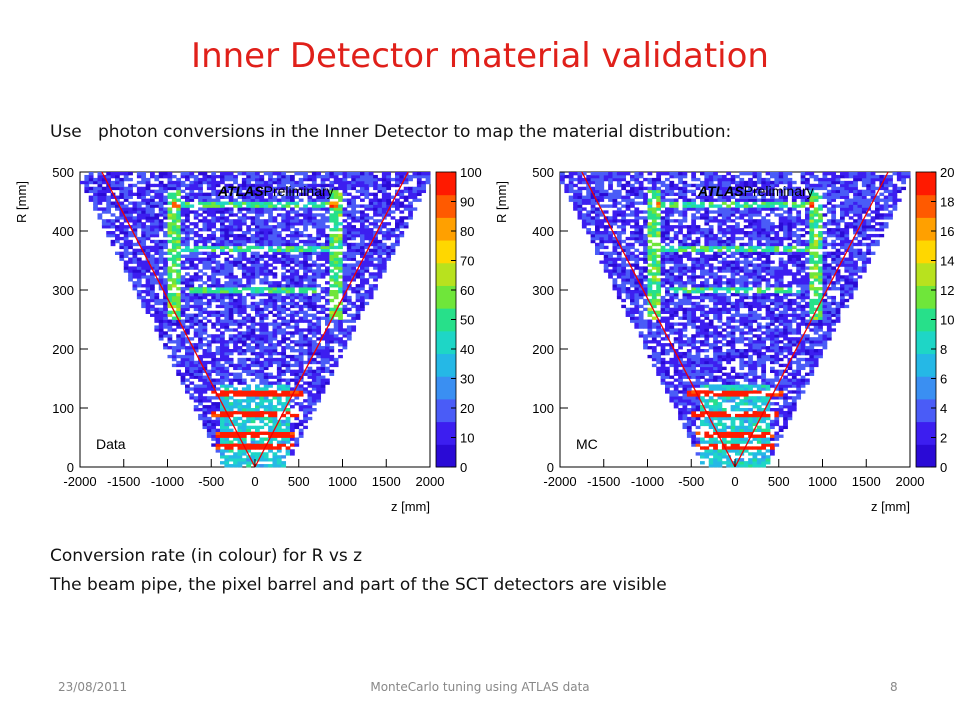 The image size is (960, 720). What do you see at coordinates (480, 687) in the screenshot?
I see `footer-title: MonteCarlo tuning using ATLAS data` at bounding box center [480, 687].